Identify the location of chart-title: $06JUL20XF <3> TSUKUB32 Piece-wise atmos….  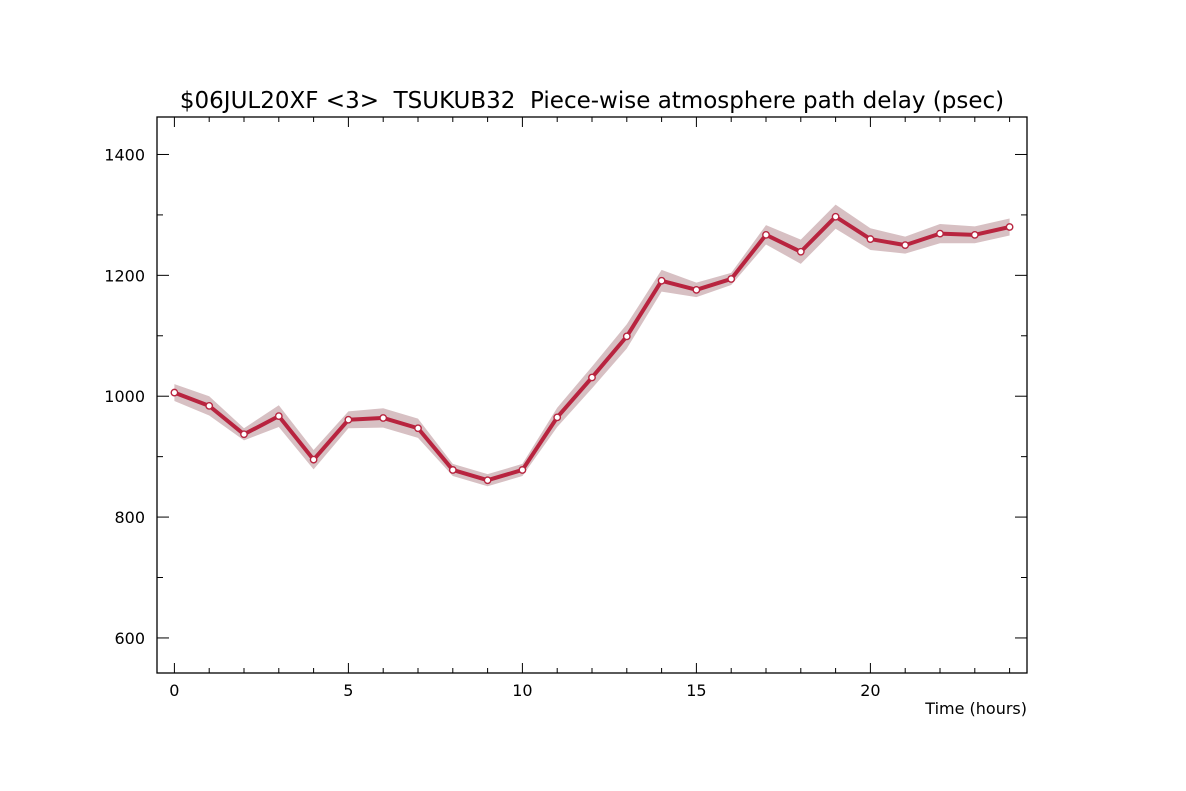
(592, 101).